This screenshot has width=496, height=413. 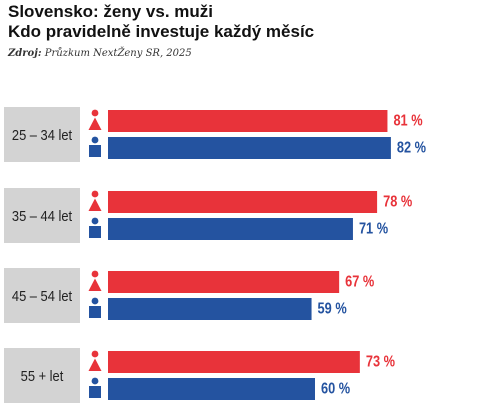 What do you see at coordinates (359, 282) in the screenshot?
I see `value-label: 67 %` at bounding box center [359, 282].